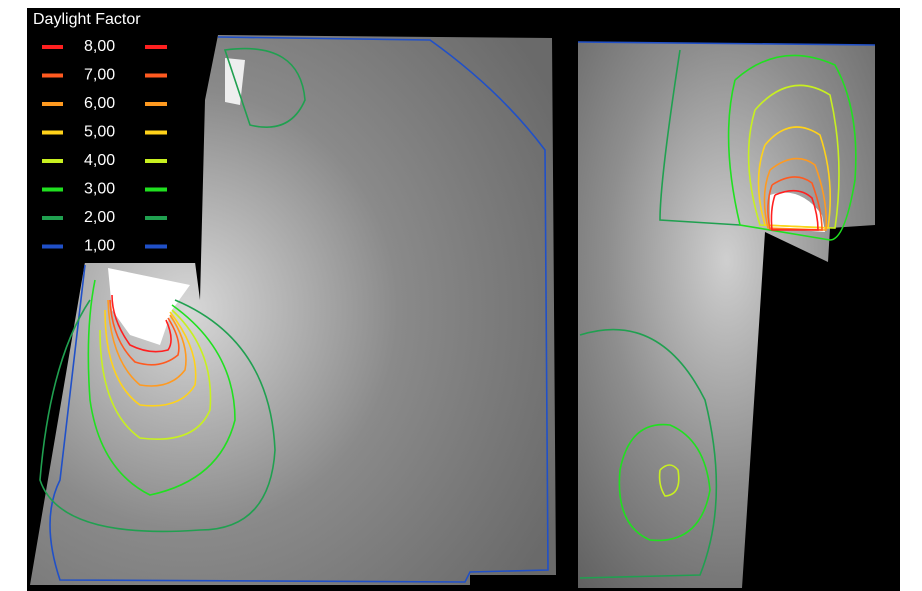 This screenshot has height=591, width=922. I want to click on legend-label: 6,00, so click(99, 103).